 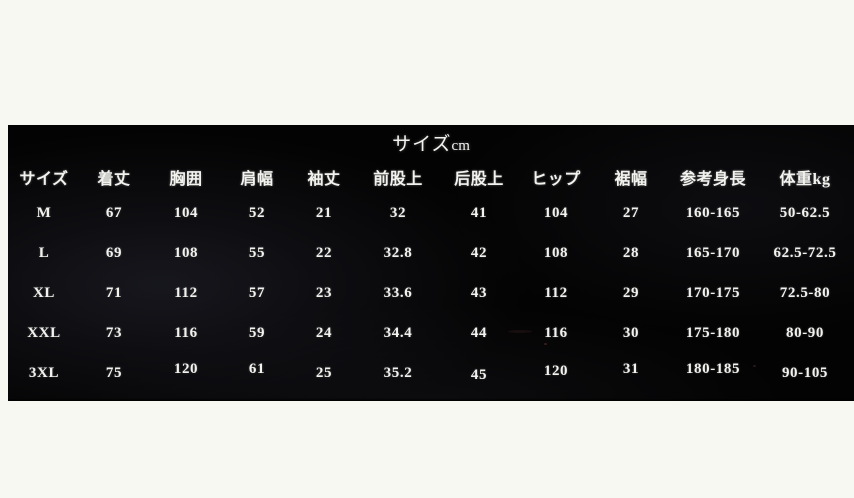 What do you see at coordinates (186, 252) in the screenshot?
I see `cell-bust: 108` at bounding box center [186, 252].